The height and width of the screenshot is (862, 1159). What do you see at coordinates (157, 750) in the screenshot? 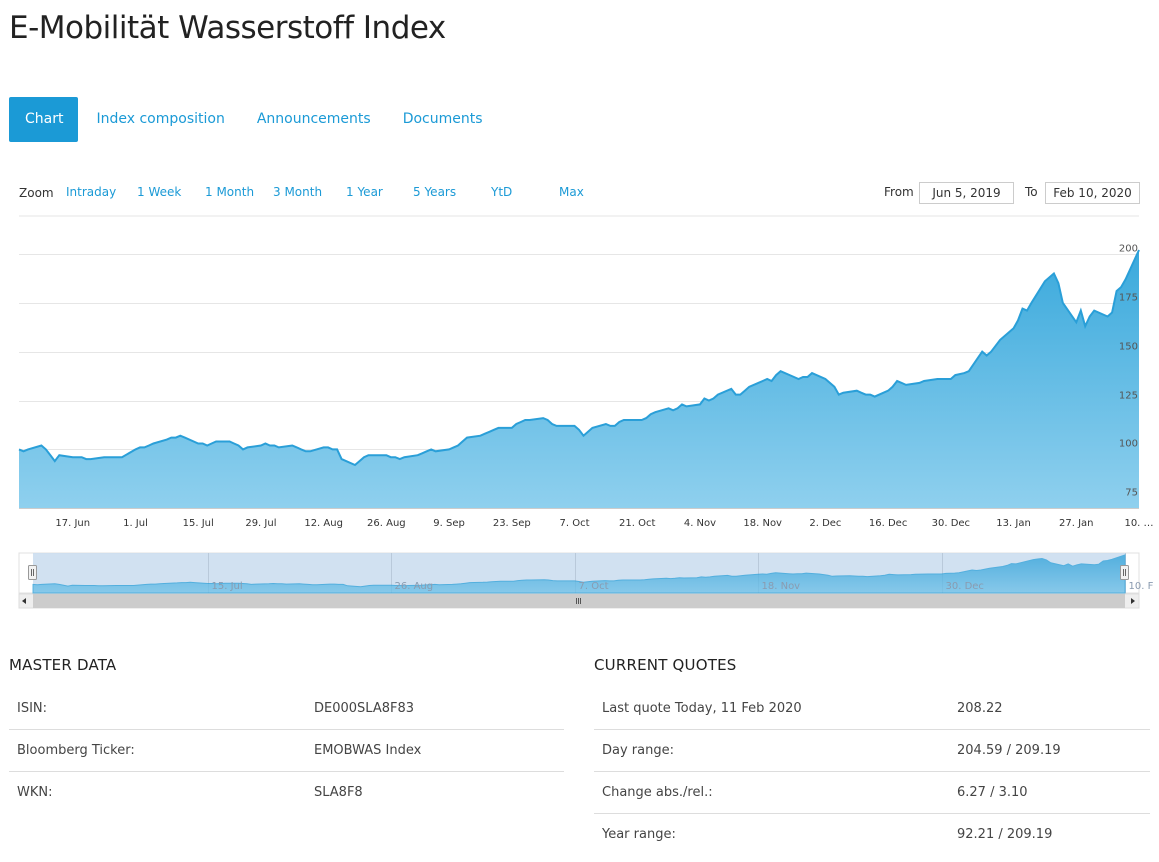
I see `table-cell-label: Bloomberg Ticker:` at bounding box center [157, 750].